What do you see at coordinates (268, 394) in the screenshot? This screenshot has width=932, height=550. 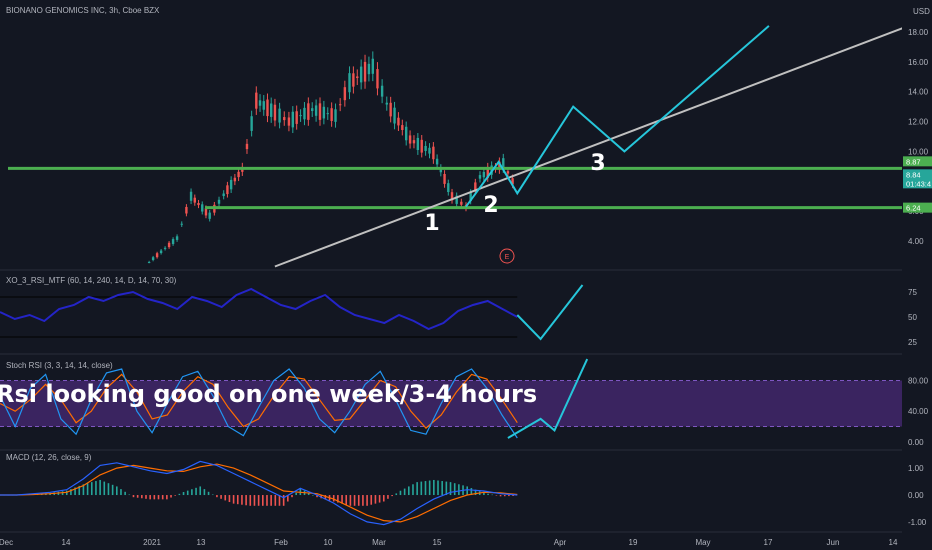 I see `annotation-banner: Rsi looking good on one week/3-4 hours` at bounding box center [268, 394].